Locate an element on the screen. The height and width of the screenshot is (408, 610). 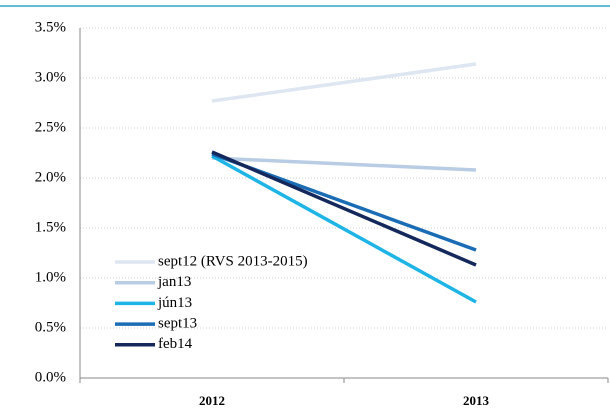
y-tick-label: 1.0% is located at coordinates (50, 277).